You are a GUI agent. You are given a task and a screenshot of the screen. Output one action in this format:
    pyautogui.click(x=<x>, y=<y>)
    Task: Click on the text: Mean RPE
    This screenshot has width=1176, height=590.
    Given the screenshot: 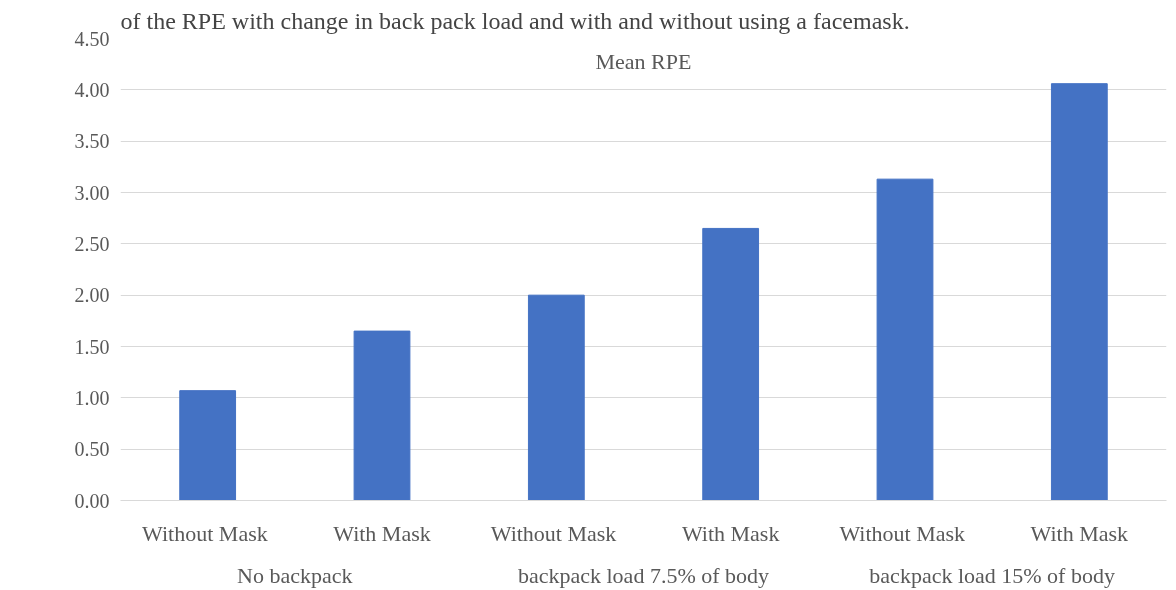 What is the action you would take?
    pyautogui.click(x=643, y=61)
    